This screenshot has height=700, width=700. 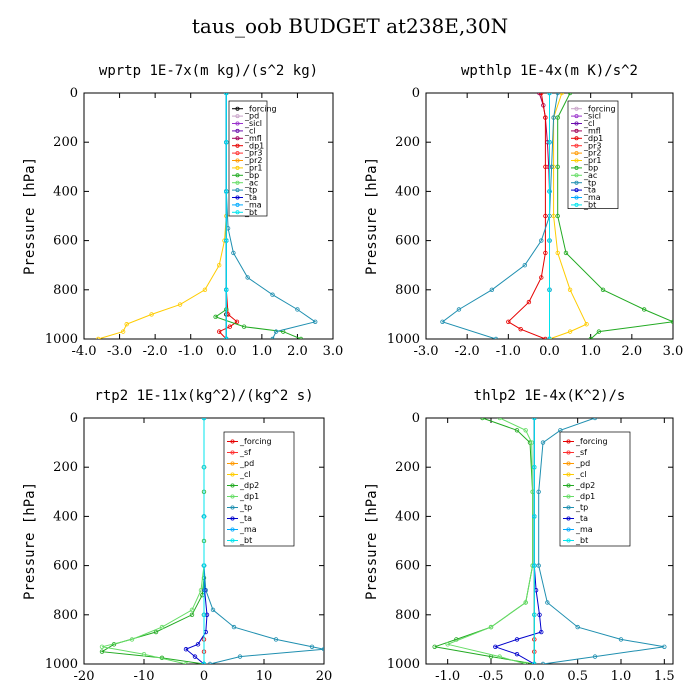 What do you see at coordinates (203, 396) in the screenshot?
I see `panel-title: rtp2 1E-11x(kg^2)/(kg^2 s)` at bounding box center [203, 396].